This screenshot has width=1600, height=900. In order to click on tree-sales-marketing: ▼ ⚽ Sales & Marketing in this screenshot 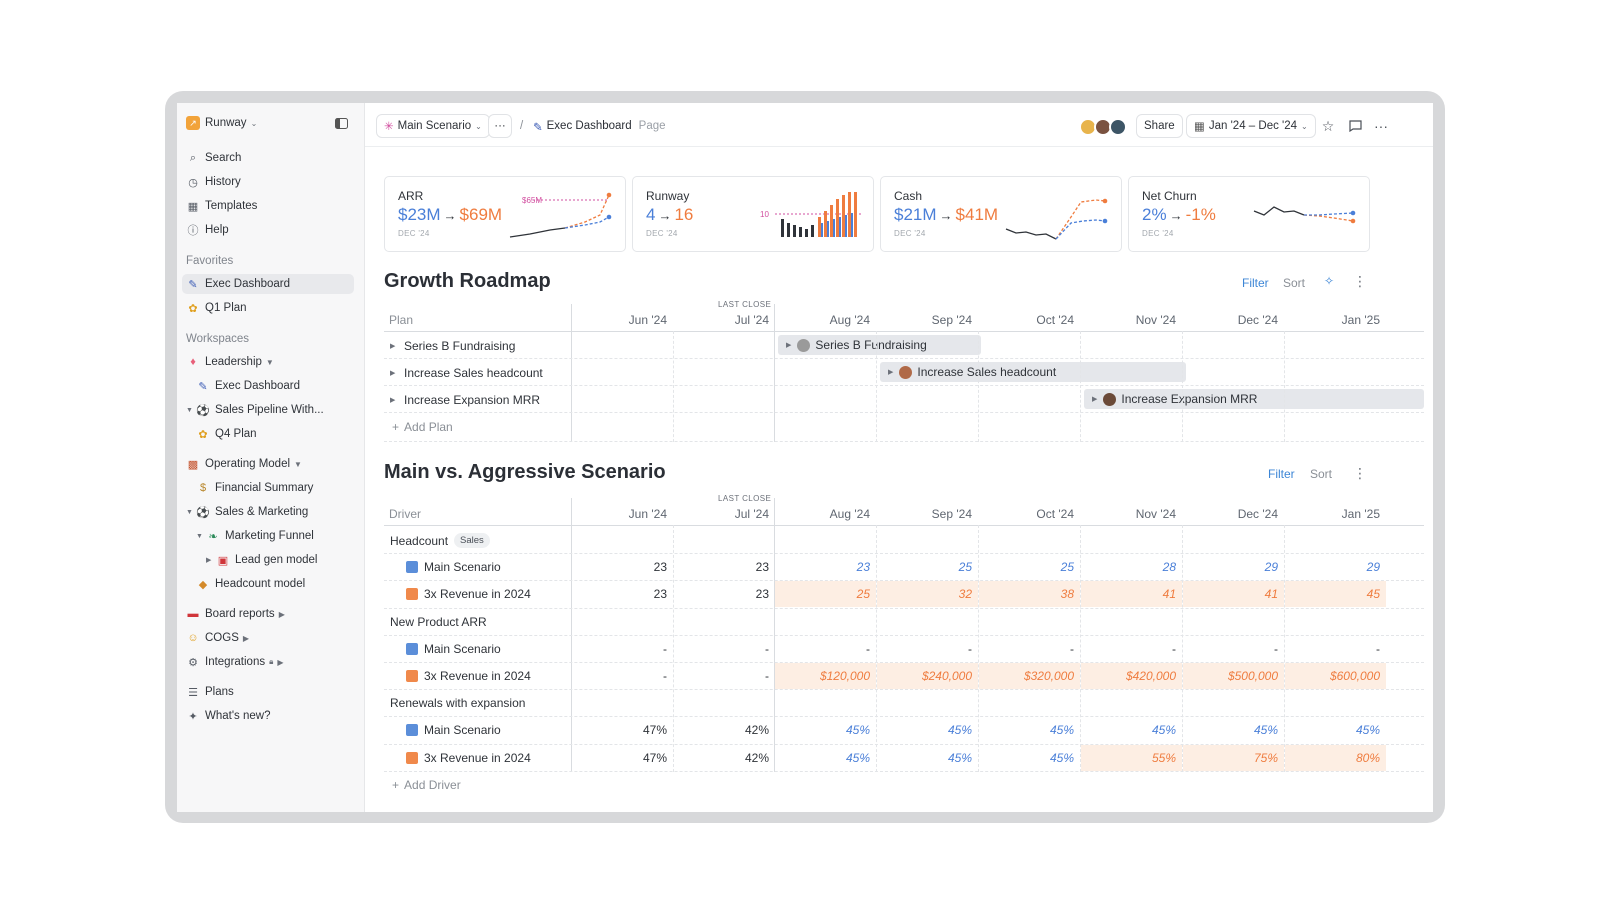, I will do `click(247, 512)`.